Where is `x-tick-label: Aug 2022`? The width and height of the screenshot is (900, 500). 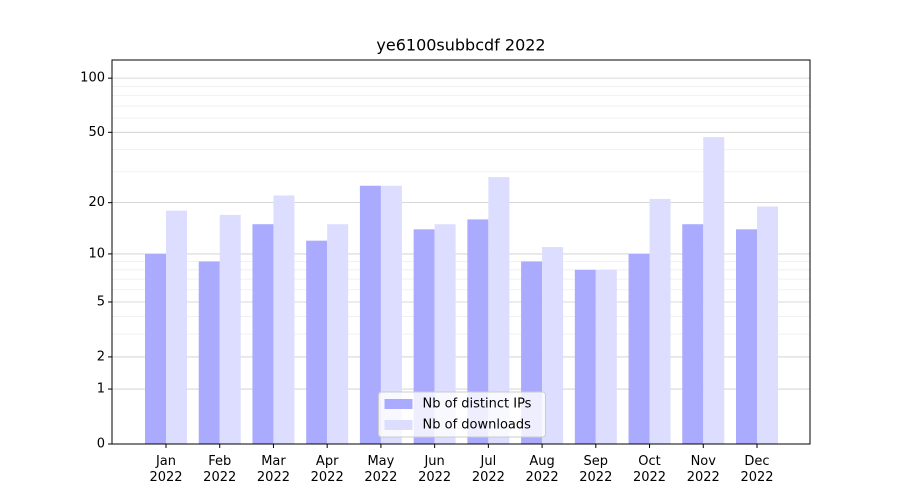 x-tick-label: Aug 2022 is located at coordinates (542, 469).